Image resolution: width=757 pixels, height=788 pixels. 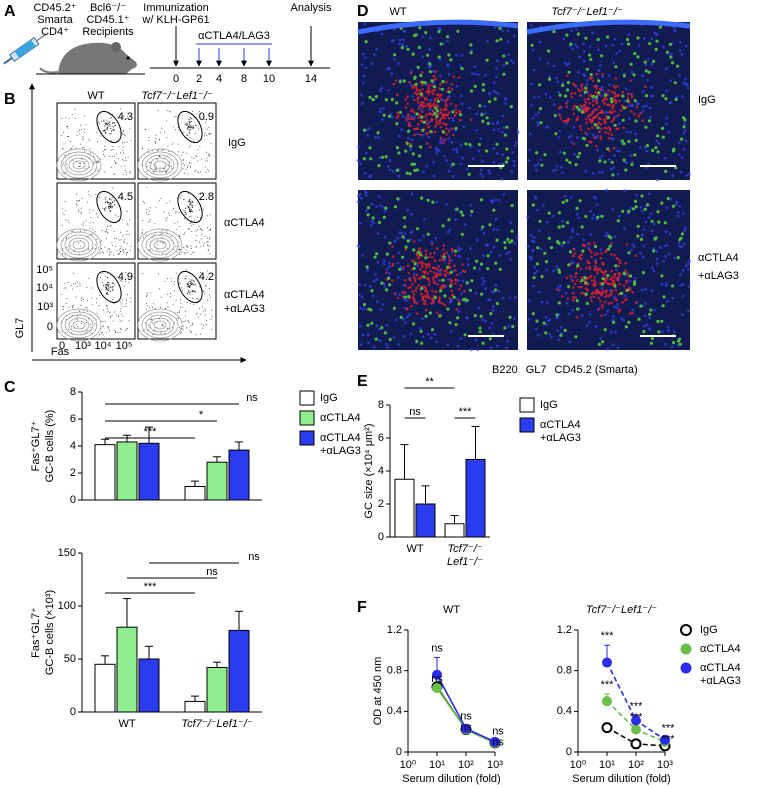 I want to click on legend-swatch, so click(x=307, y=398).